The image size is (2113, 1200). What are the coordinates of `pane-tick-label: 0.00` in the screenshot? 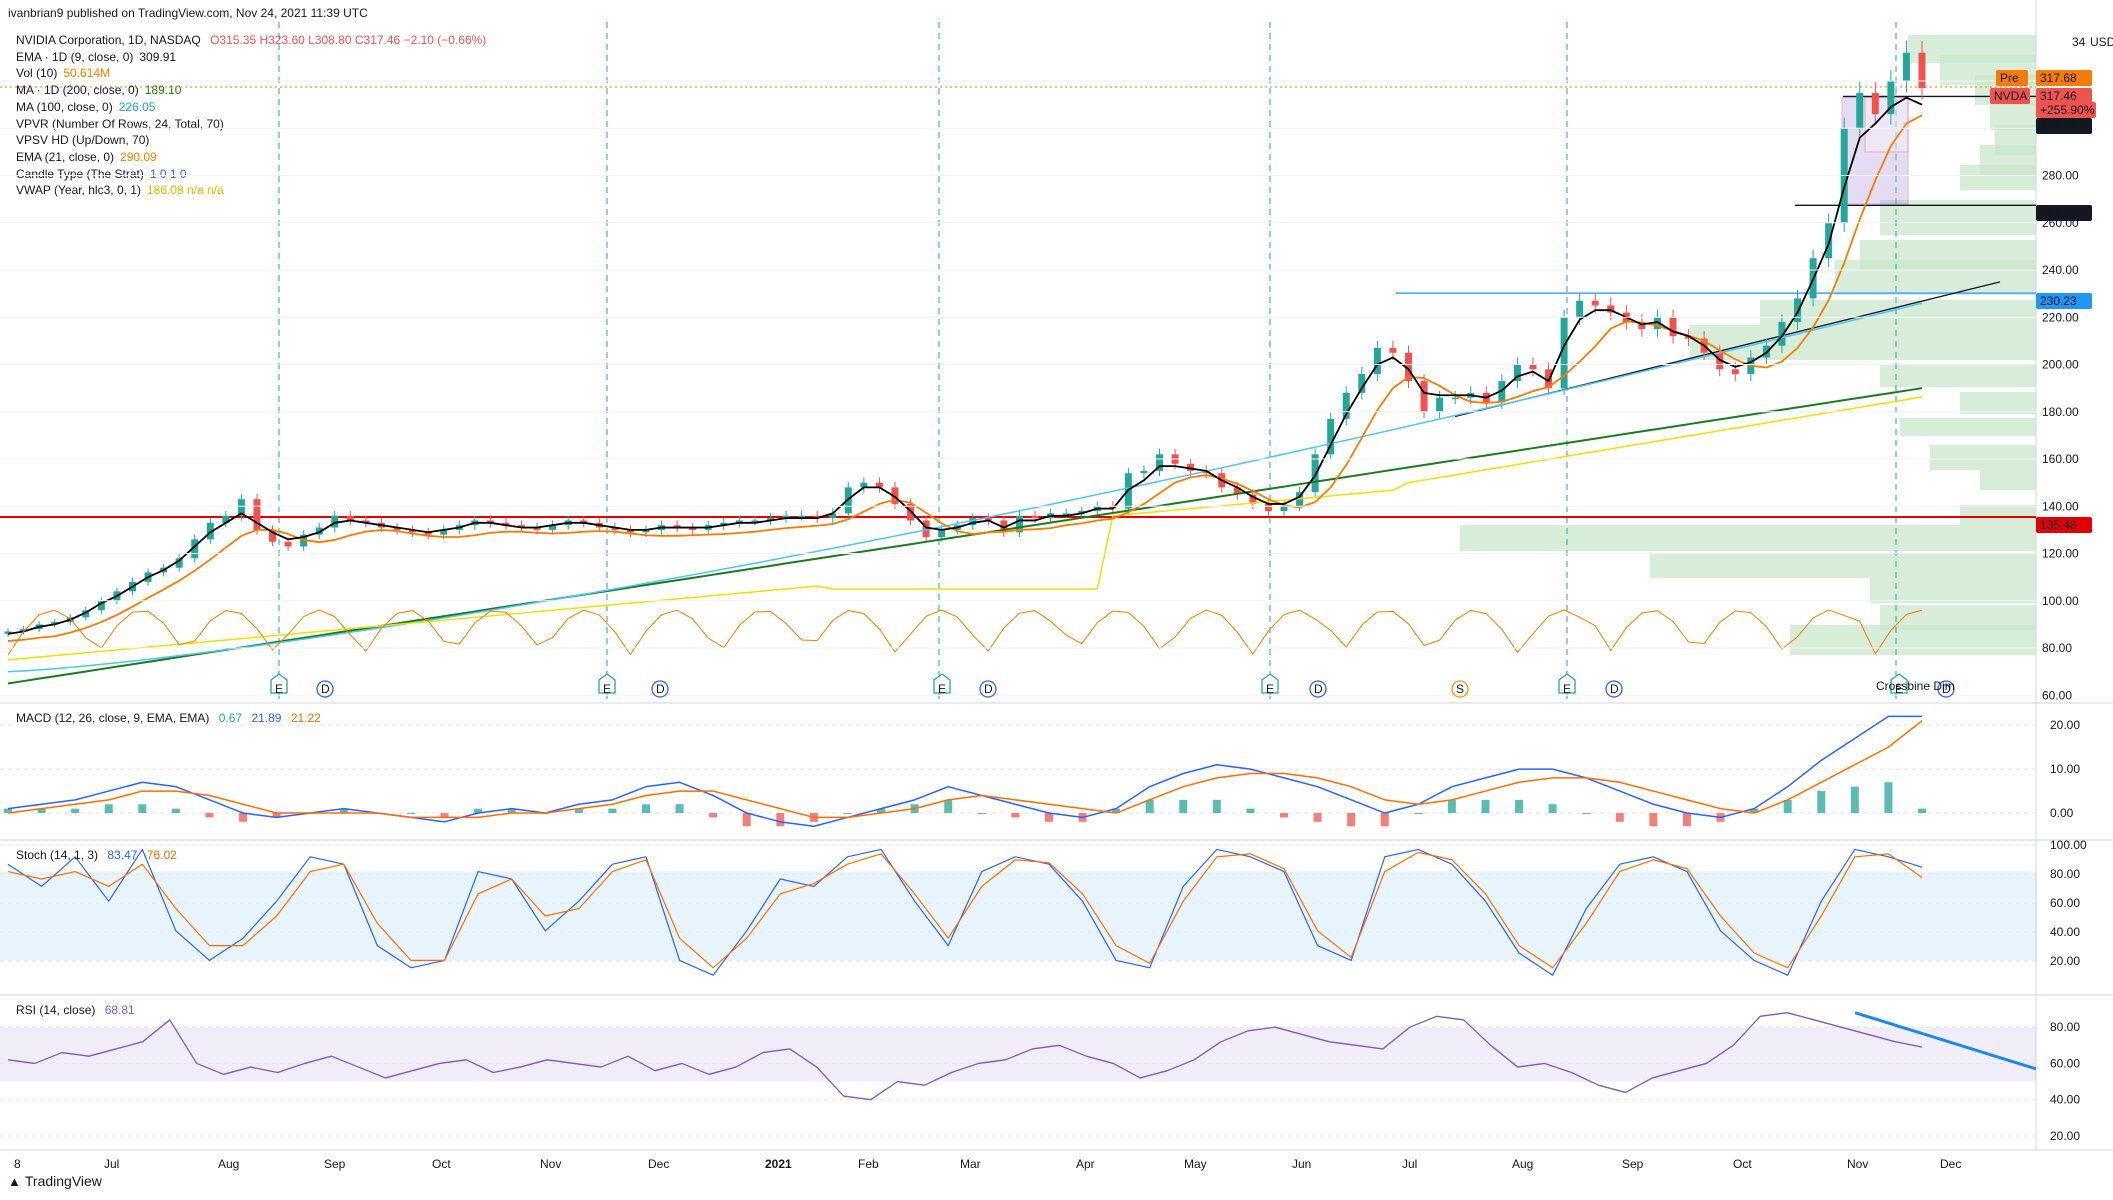 It's located at (2062, 813).